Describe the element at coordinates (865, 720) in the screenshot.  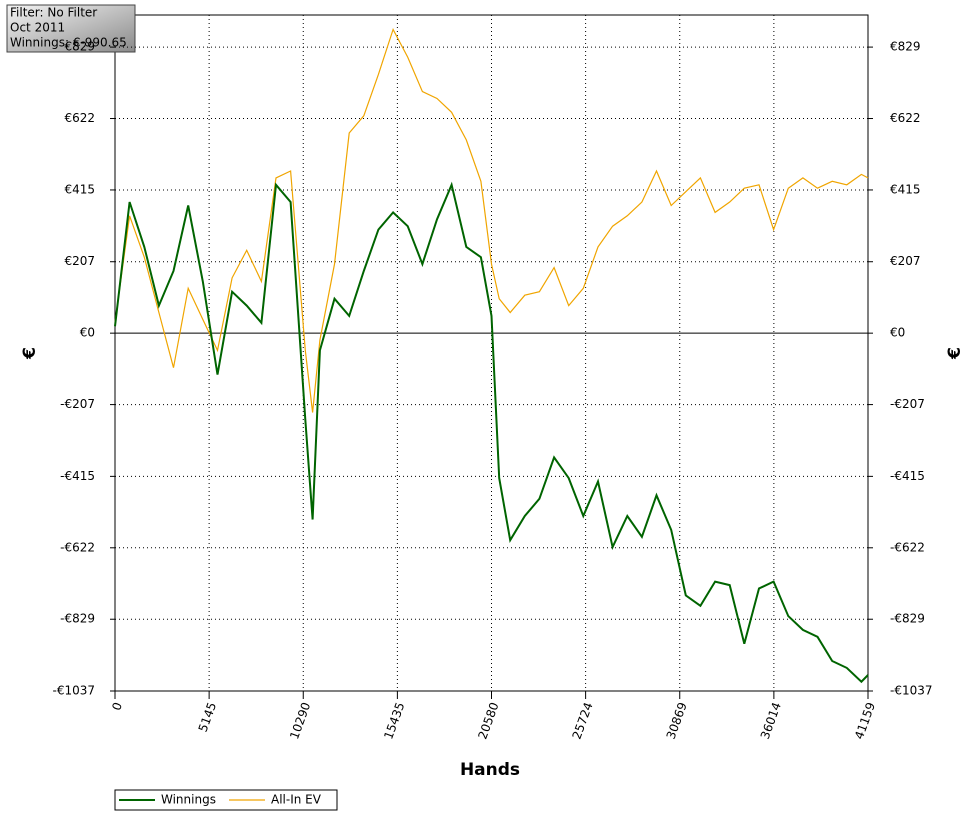
I see `x-tick-label: 41159` at that location.